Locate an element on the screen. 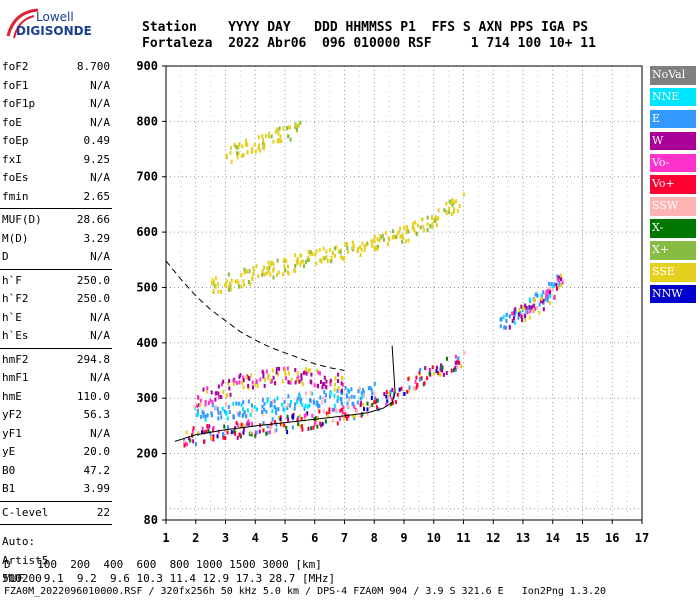 The image size is (700, 600). legend-item: NNW is located at coordinates (673, 294).